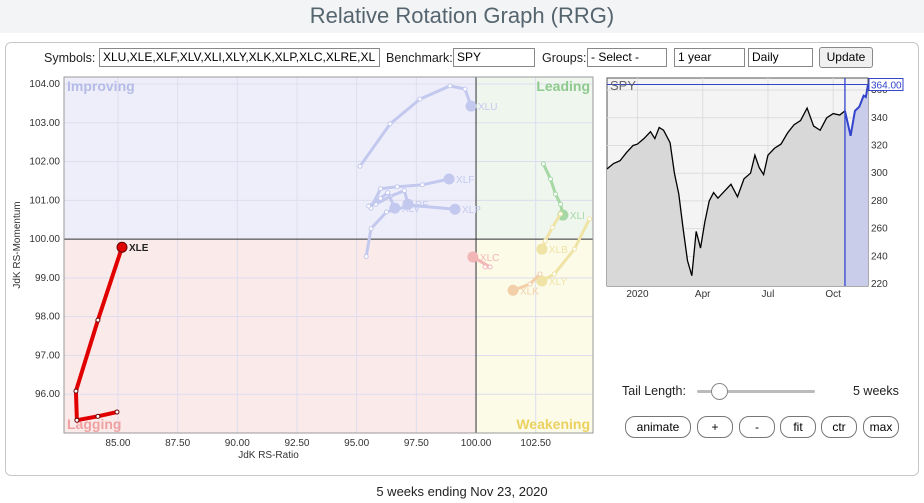 The width and height of the screenshot is (924, 503). I want to click on tail-label: Tail Length:, so click(654, 391).